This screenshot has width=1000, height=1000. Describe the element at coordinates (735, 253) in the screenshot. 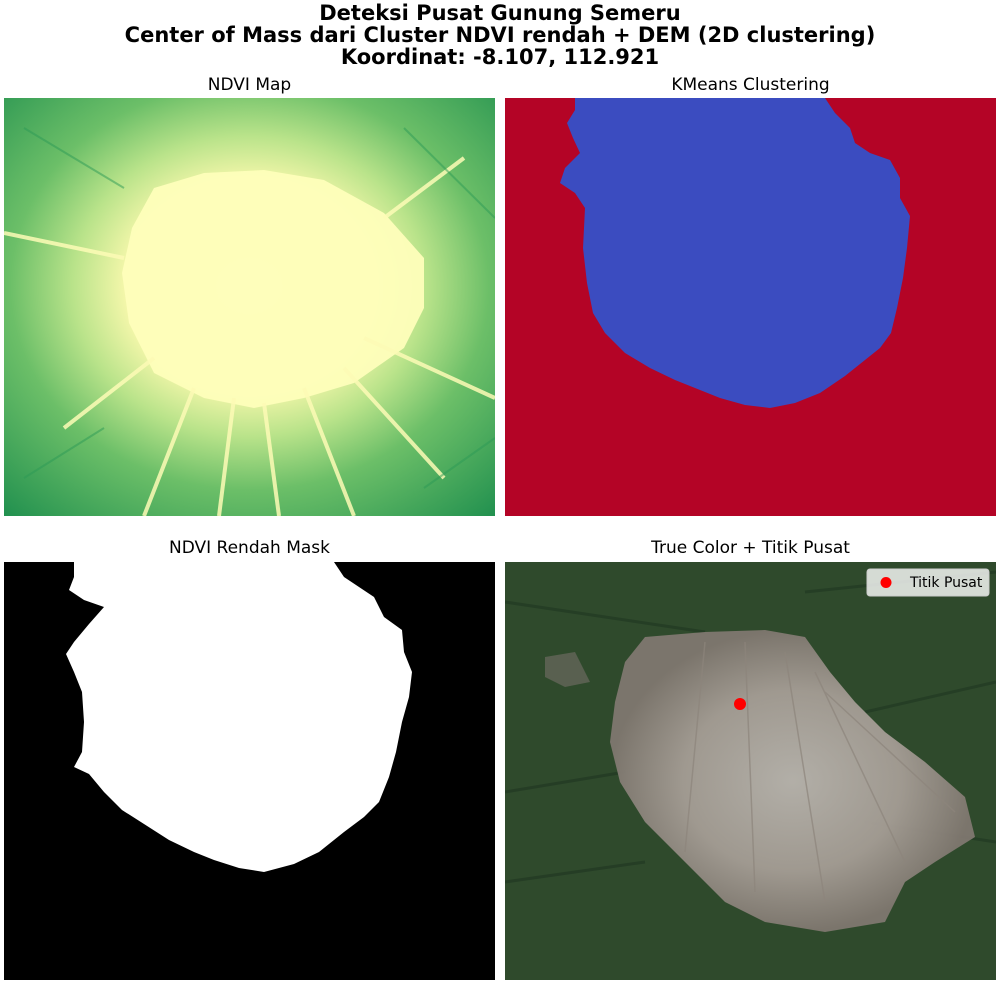

I see `cluster-low-ndvi-region` at that location.